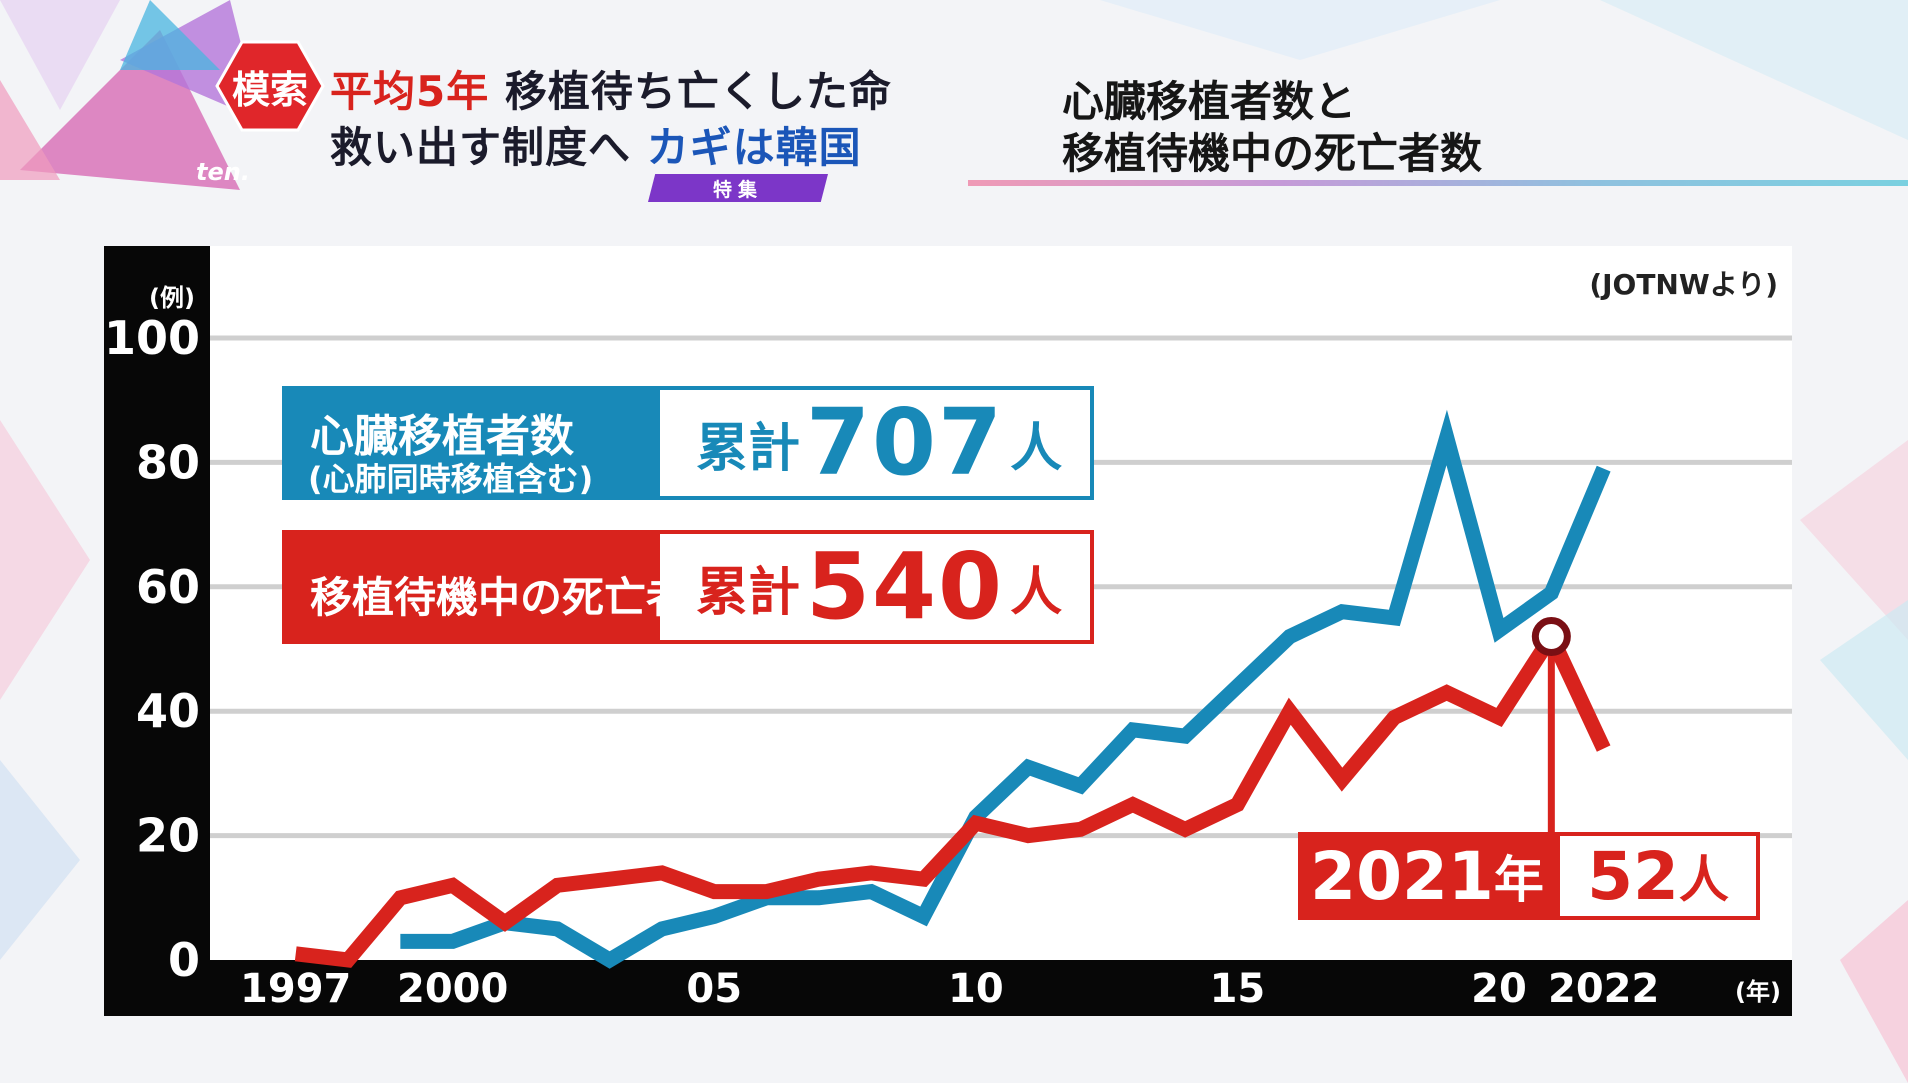 The image size is (1908, 1083). Describe the element at coordinates (754, 147) in the screenshot. I see `headline-highlight-blue: カギは韓国` at that location.